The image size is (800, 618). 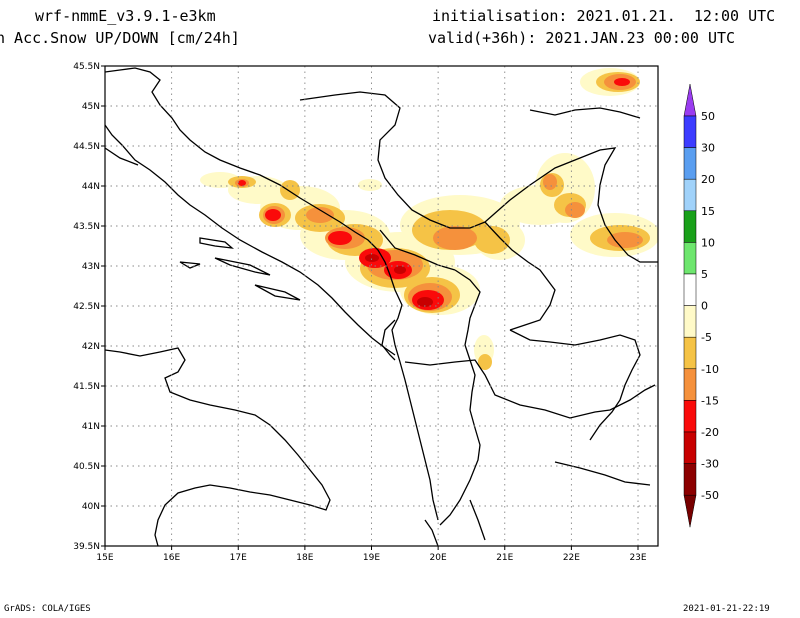 What do you see at coordinates (708, 116) in the screenshot?
I see `colorbar-label: 50` at bounding box center [708, 116].